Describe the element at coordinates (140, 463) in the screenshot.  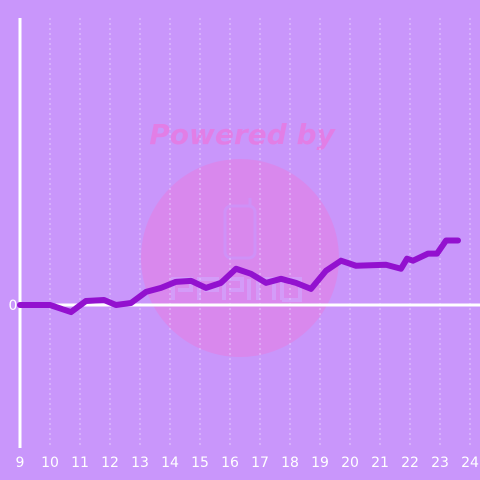
I see `x-tick-label: 13` at that location.